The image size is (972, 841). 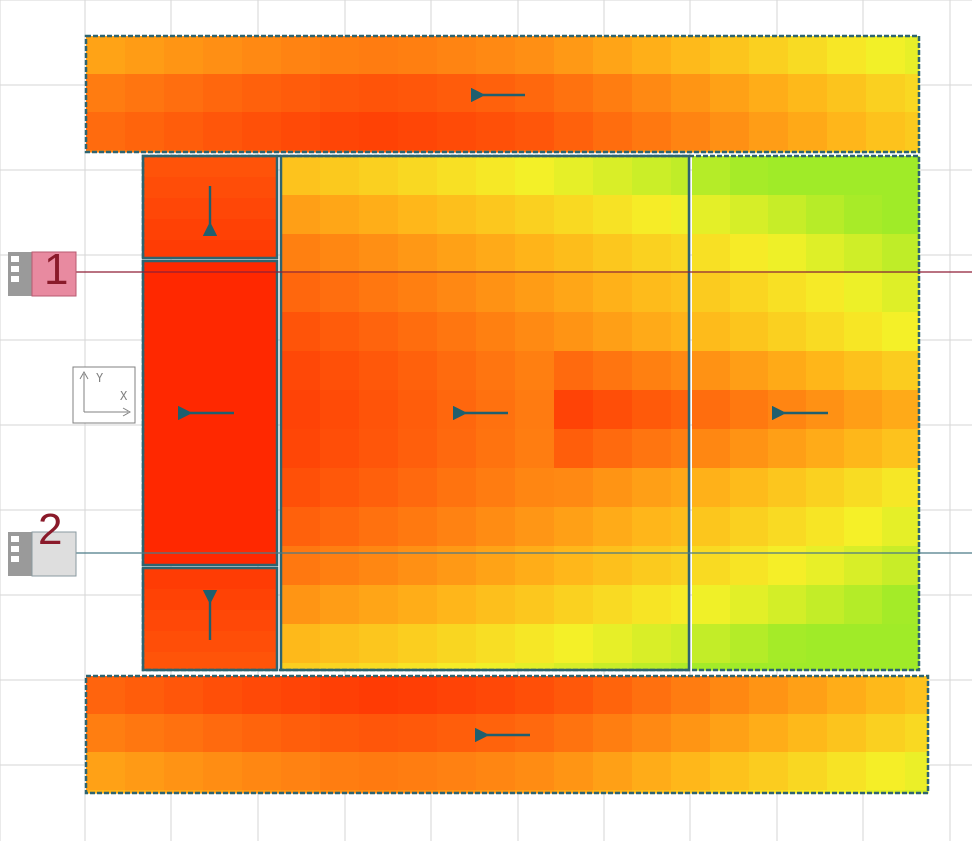 What do you see at coordinates (210, 413) in the screenshot?
I see `border-middle-left-block` at bounding box center [210, 413].